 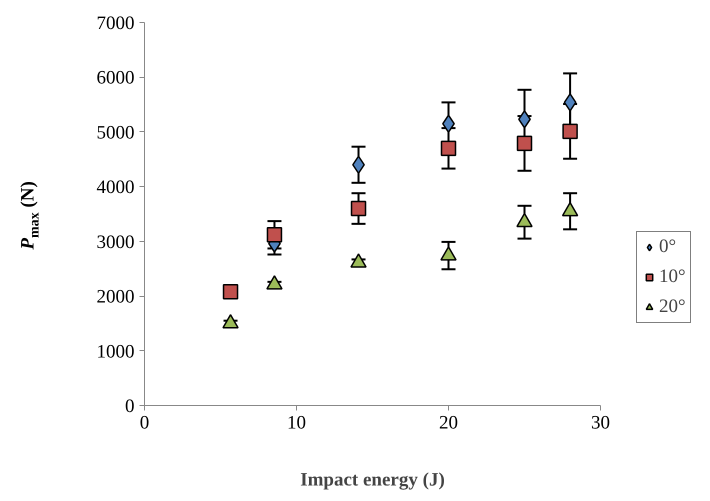 What do you see at coordinates (115, 187) in the screenshot?
I see `y-tick-label: 4000` at bounding box center [115, 187].